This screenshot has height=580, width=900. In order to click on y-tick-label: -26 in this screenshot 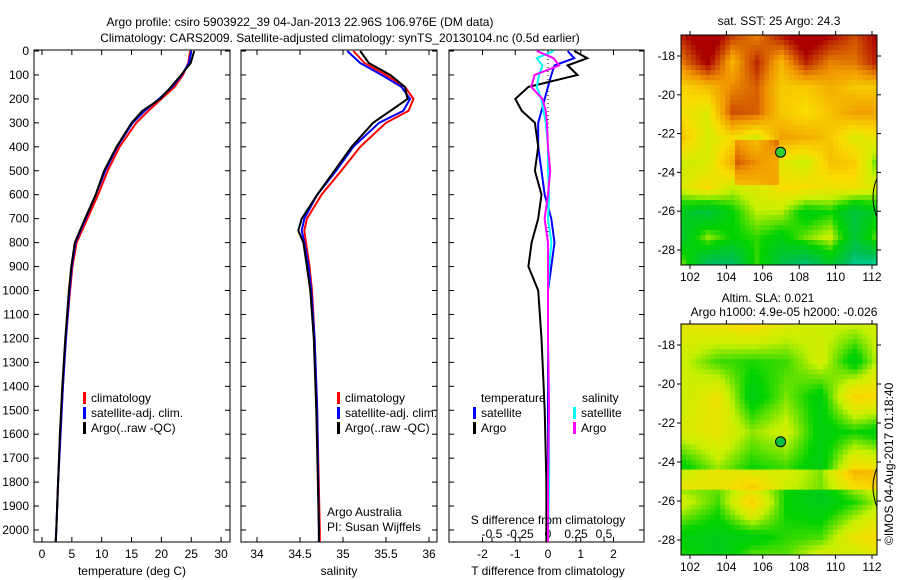, I will do `click(667, 211)`.